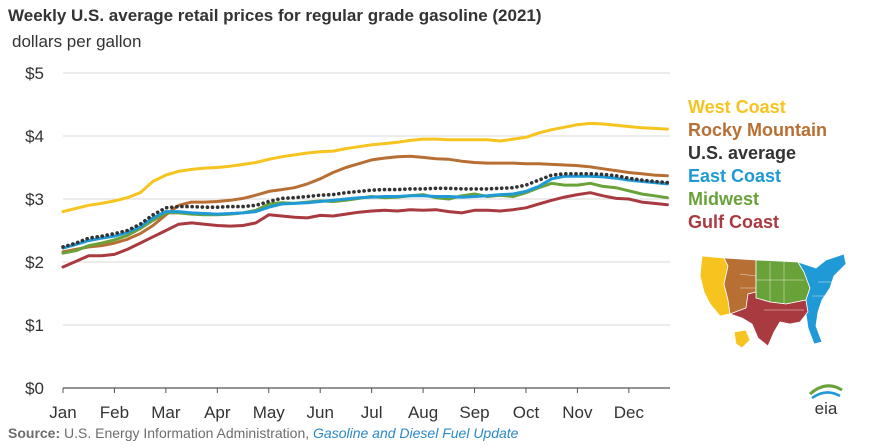 This screenshot has height=446, width=877. I want to click on series-line-east-coast, so click(365, 212).